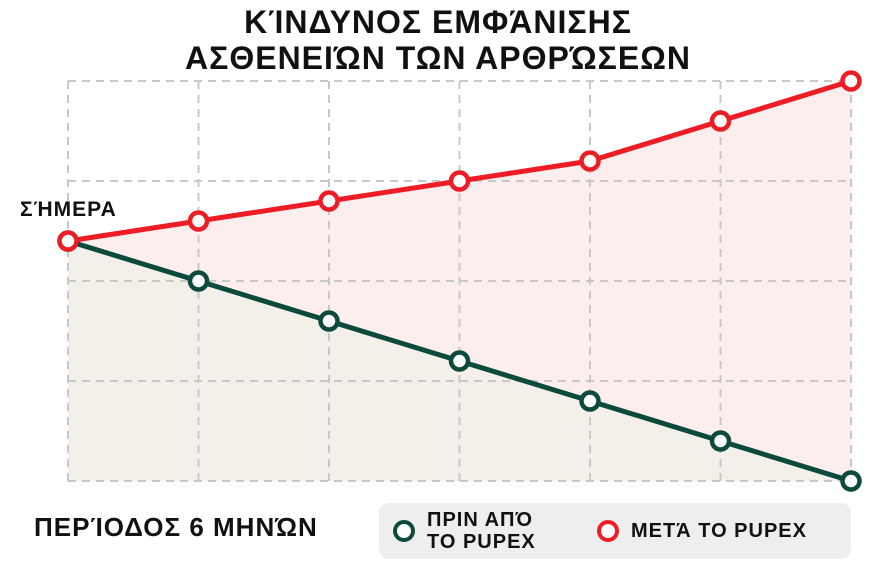 The image size is (876, 578). What do you see at coordinates (438, 22) in the screenshot?
I see `chart-title-line-1: ΚΊΝΔΥΝΟΣ ΕΜΦΆΝΙΣΗΣ` at bounding box center [438, 22].